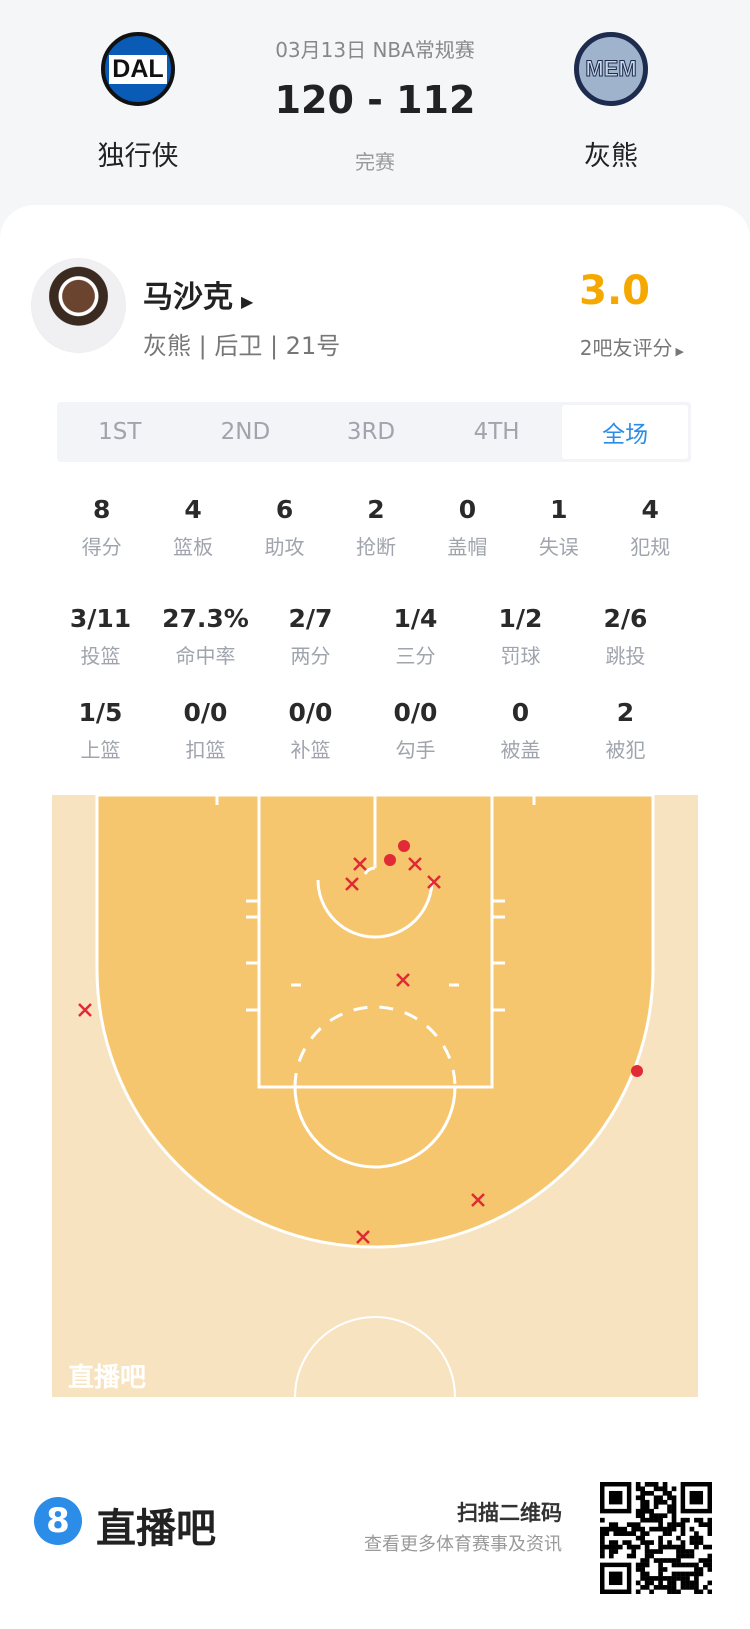 This screenshot has height=1629, width=750. What do you see at coordinates (284, 526) in the screenshot?
I see `stat-item: 6 助攻` at bounding box center [284, 526].